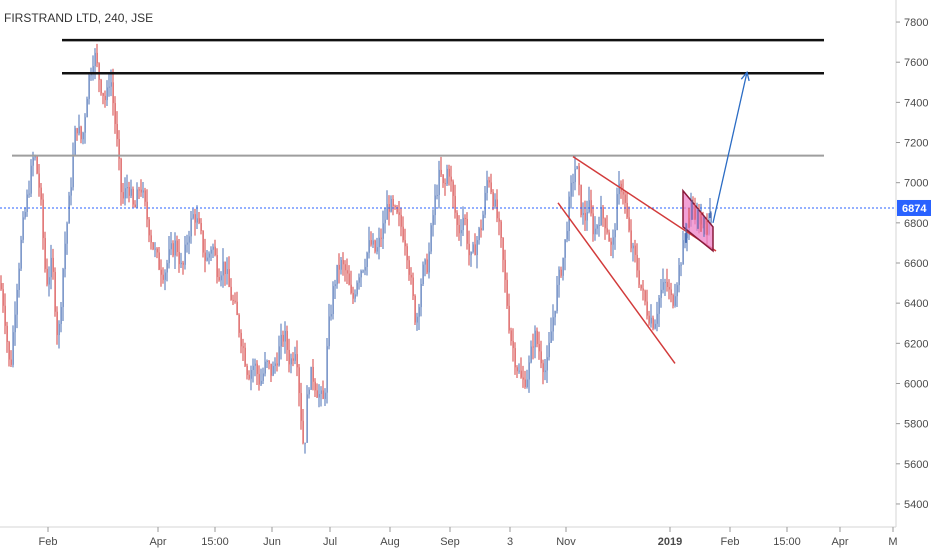 Image resolution: width=932 pixels, height=550 pixels. Describe the element at coordinates (670, 542) in the screenshot. I see `time-tick-label: 2019` at that location.